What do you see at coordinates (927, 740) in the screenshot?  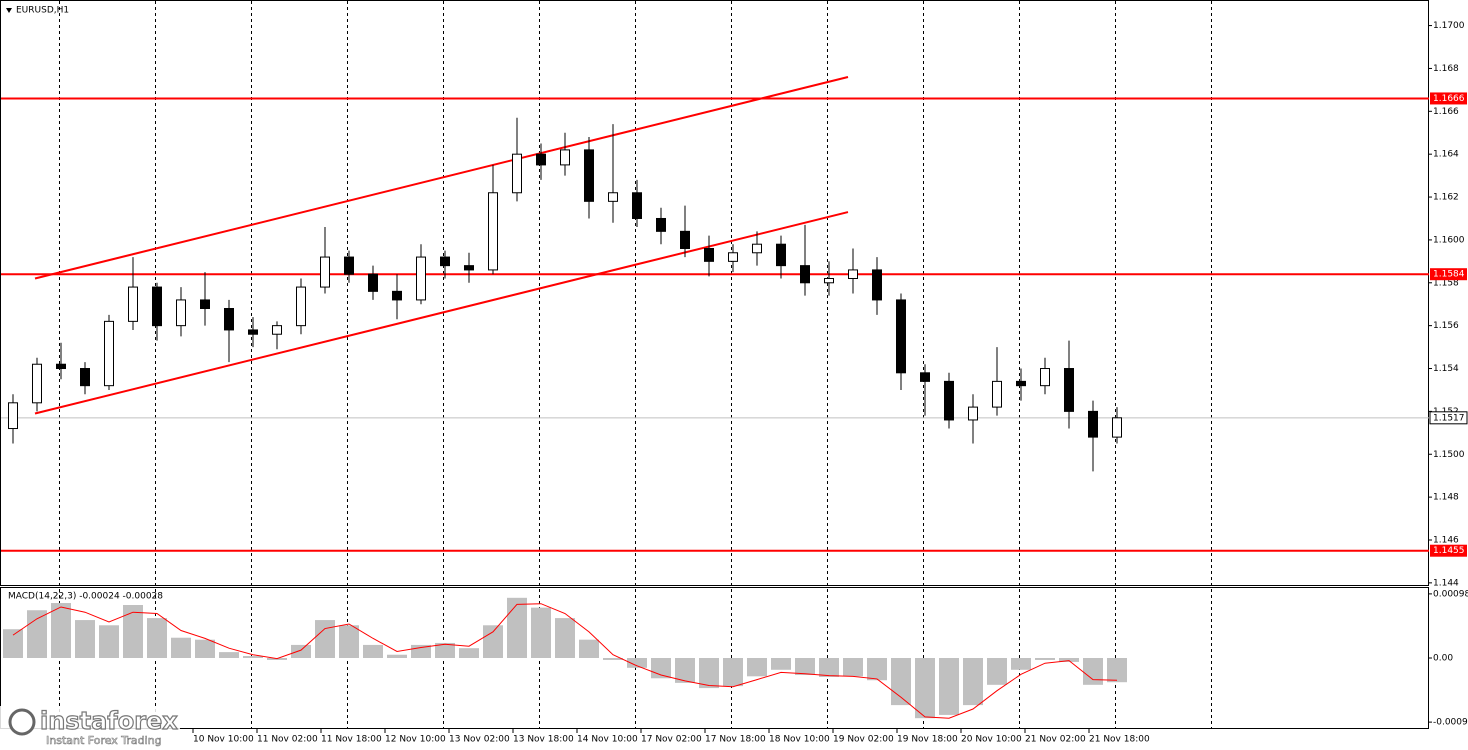 I see `x-tick-label: 19 Nov 18:00` at bounding box center [927, 740].